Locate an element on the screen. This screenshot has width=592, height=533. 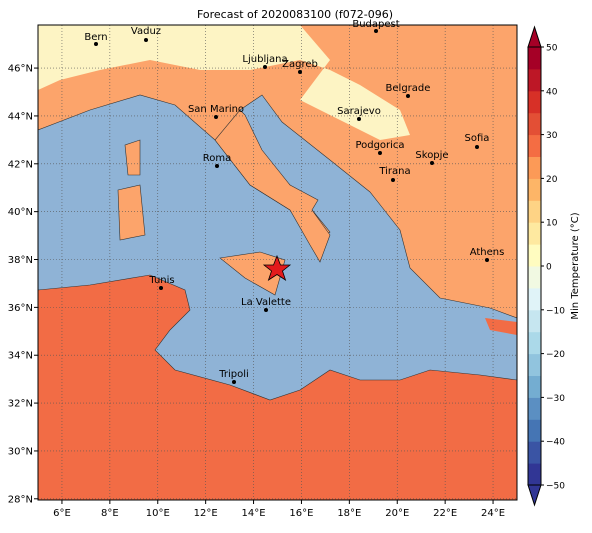
city-label: Tunis is located at coordinates (161, 280).